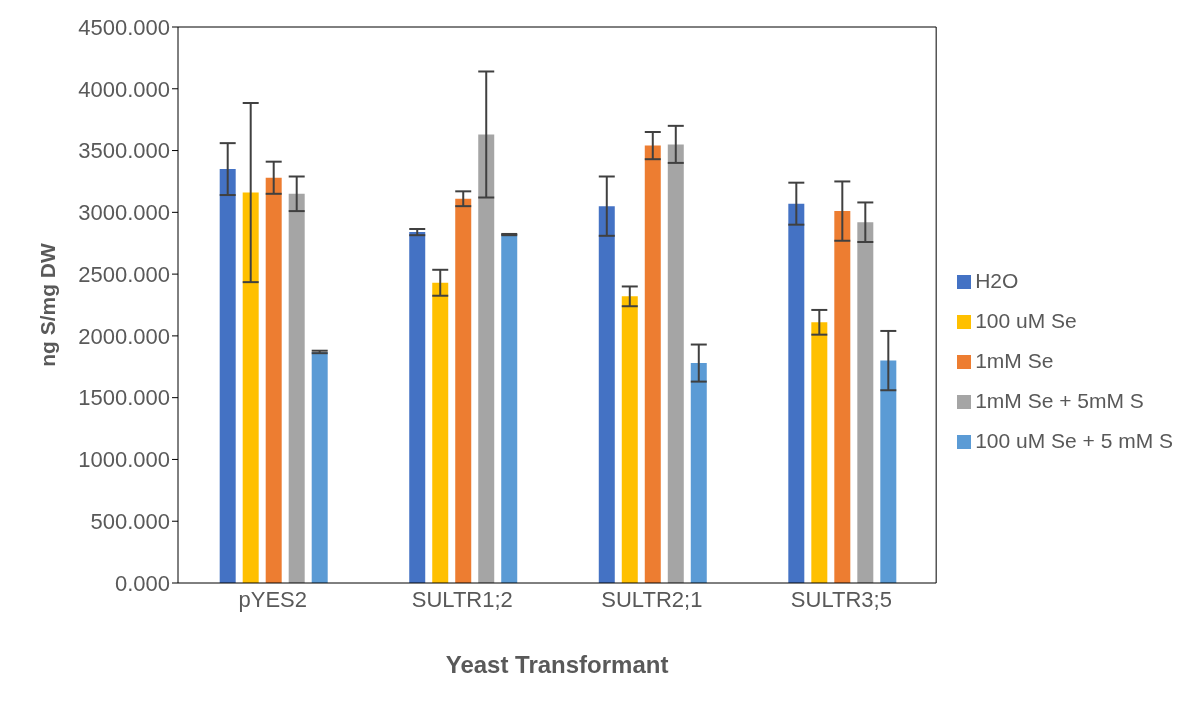  Describe the element at coordinates (124, 27) in the screenshot. I see `y-tick-label: 4500.000` at that location.